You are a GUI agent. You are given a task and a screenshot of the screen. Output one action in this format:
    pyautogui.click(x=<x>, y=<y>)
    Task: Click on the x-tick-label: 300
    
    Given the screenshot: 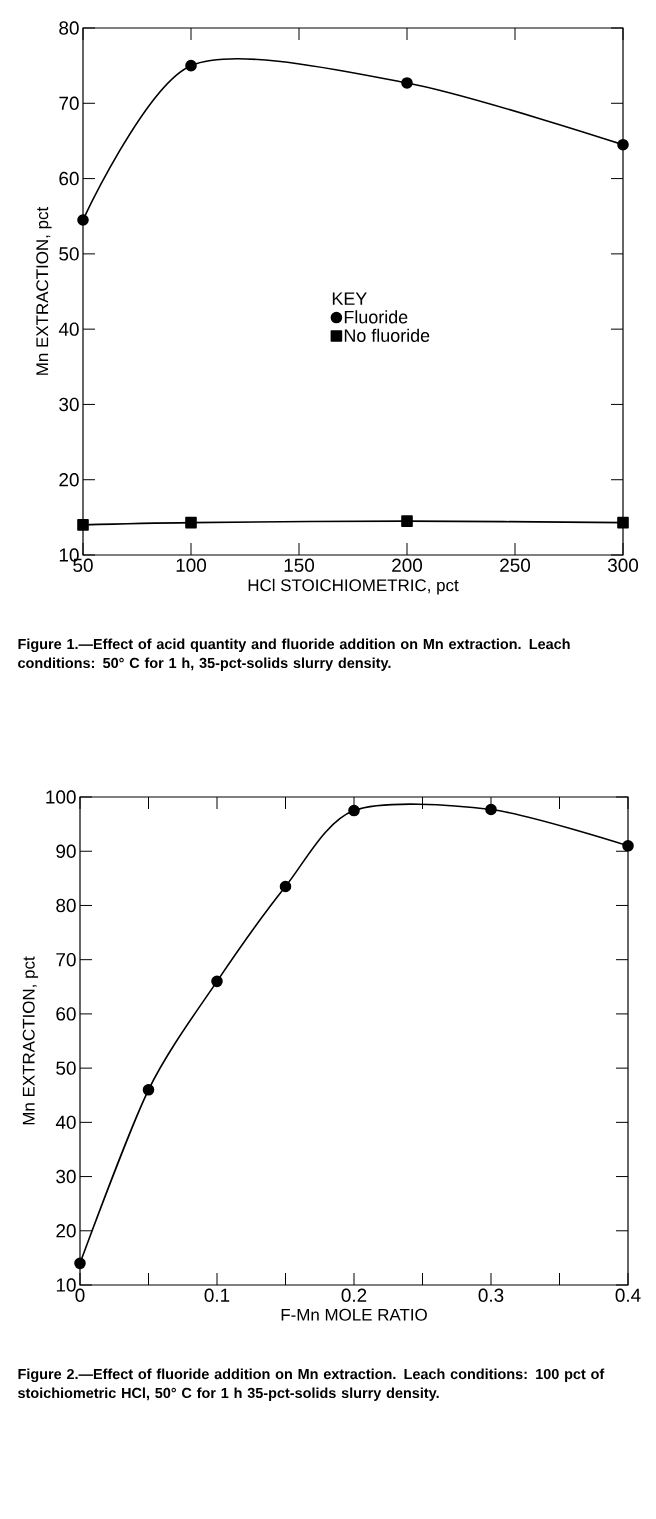 What is the action you would take?
    pyautogui.click(x=623, y=565)
    